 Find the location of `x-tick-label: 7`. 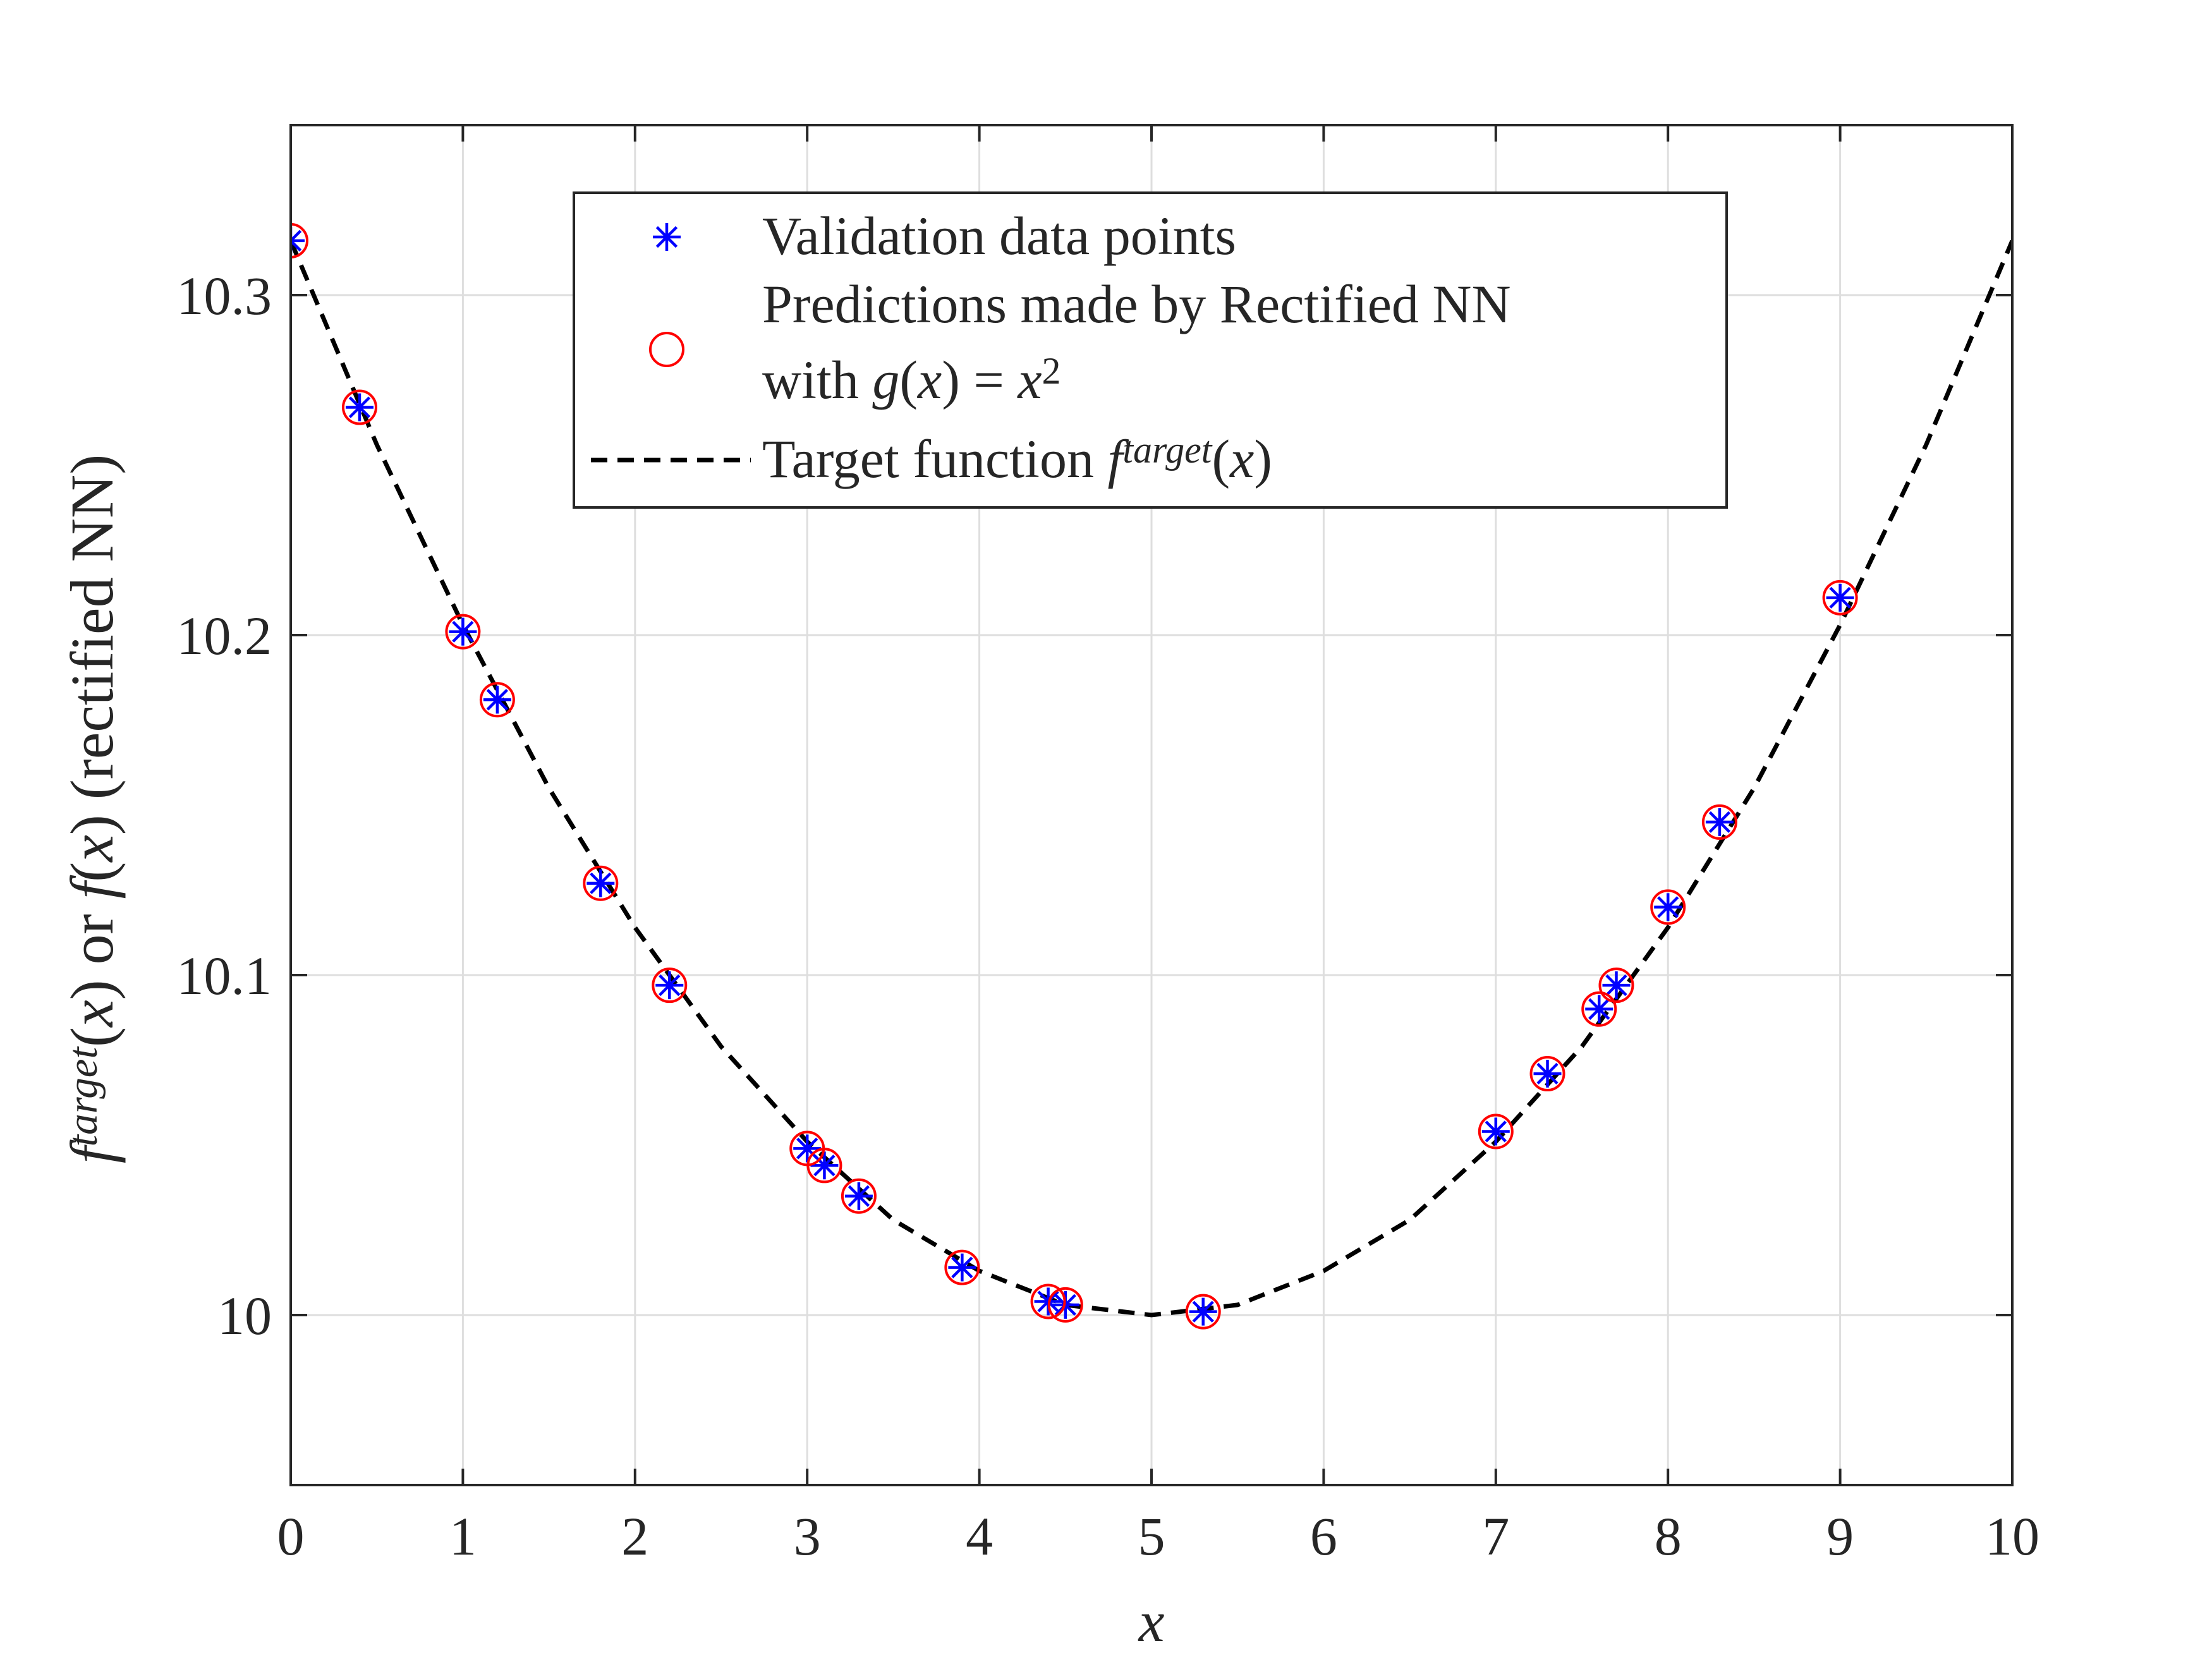

x-tick-label: 7 is located at coordinates (1495, 1536).